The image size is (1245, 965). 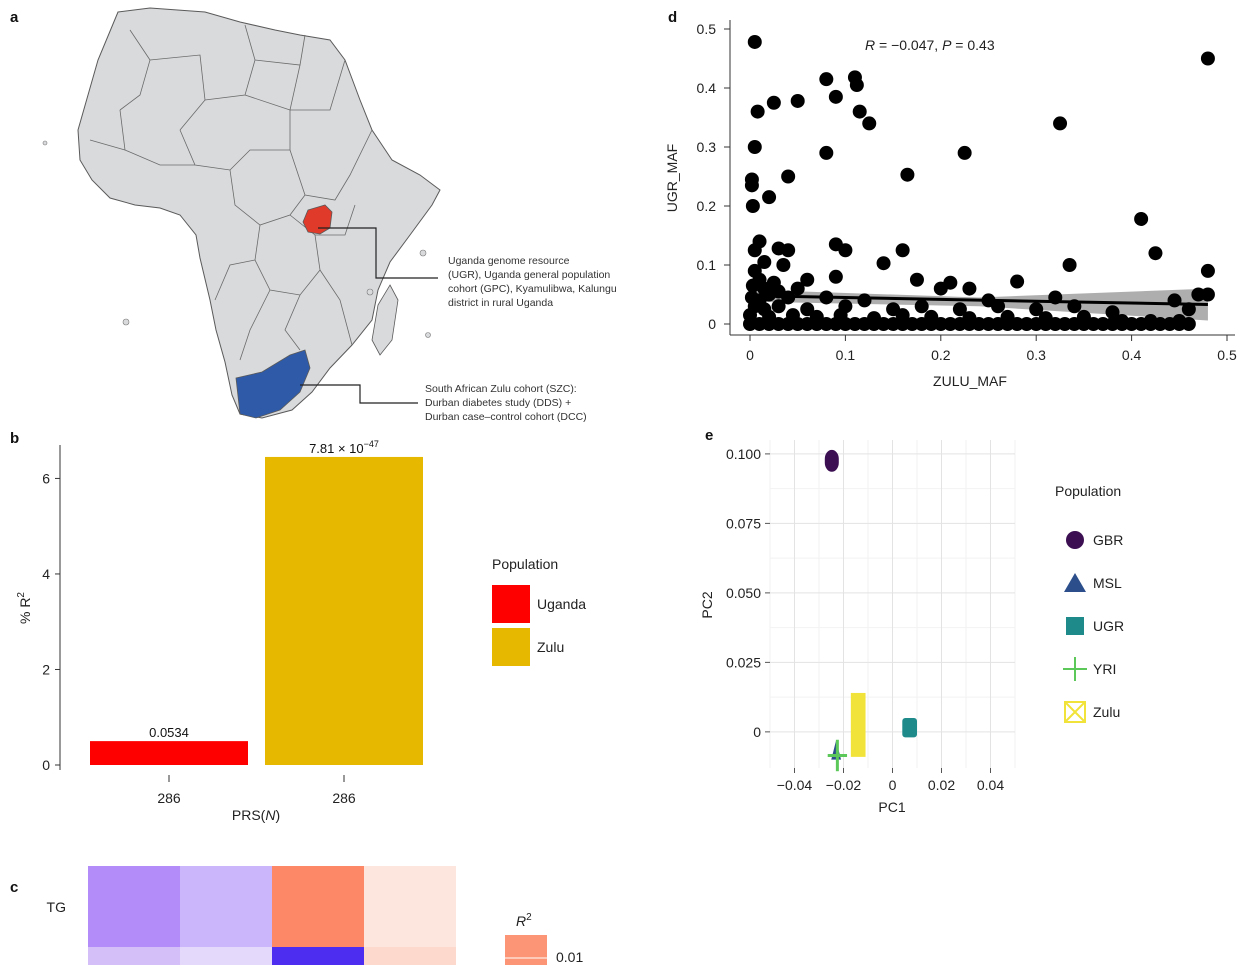 What do you see at coordinates (707, 265) in the screenshot?
I see `d-y-tick-label: 0.1` at bounding box center [707, 265].